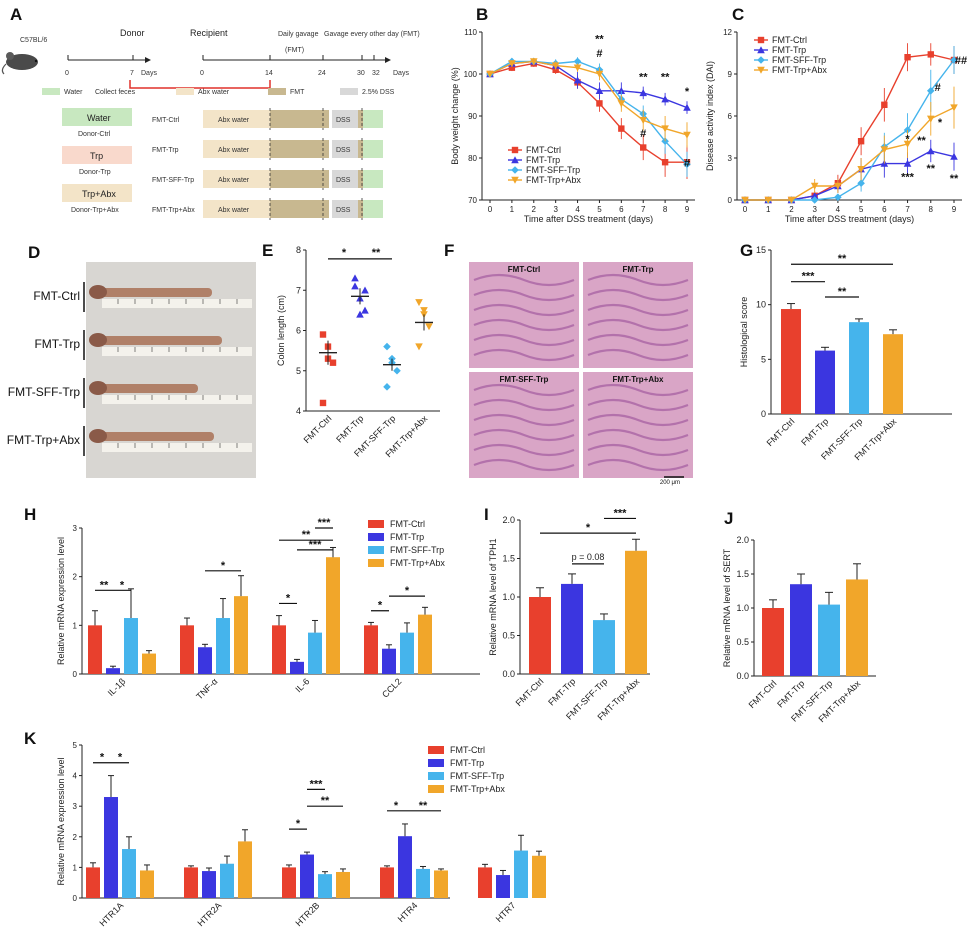 The width and height of the screenshot is (978, 941). Describe the element at coordinates (57, 344) in the screenshot. I see `colon-row-label: FMT-Trp` at that location.